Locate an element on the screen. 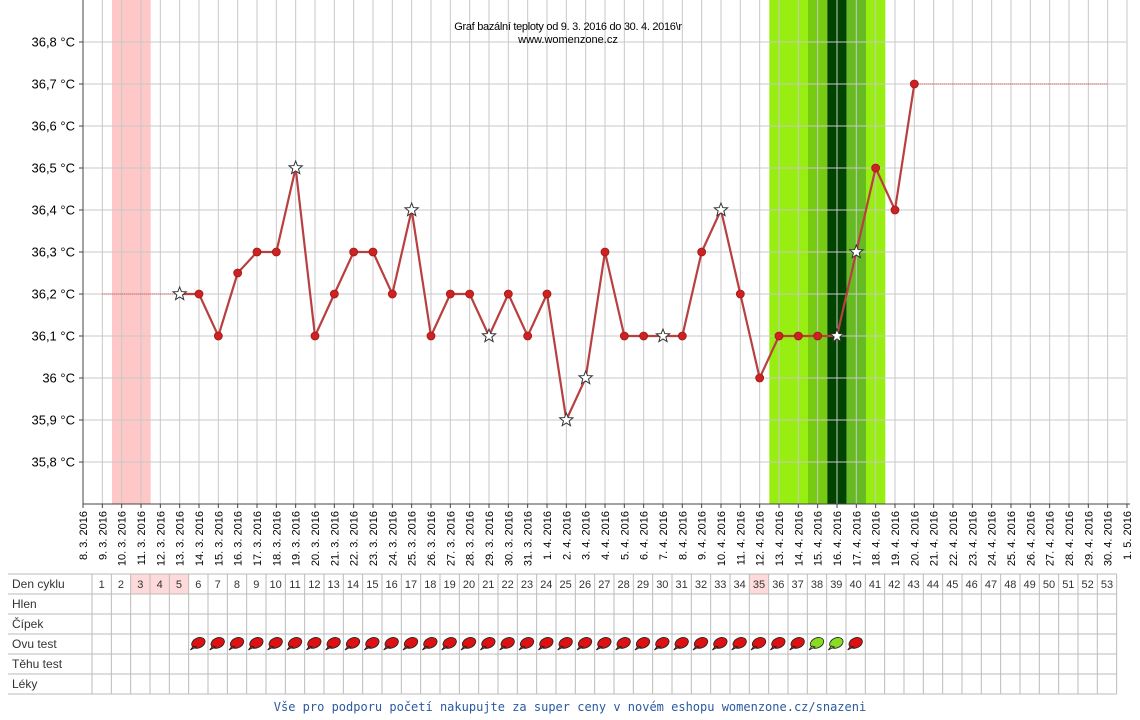  x-tick-label: 21. 4. 2016 is located at coordinates (935, 538).